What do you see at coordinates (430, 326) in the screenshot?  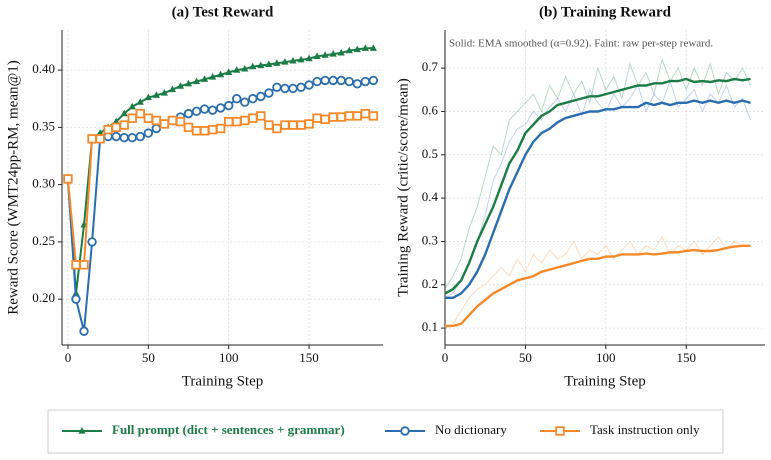 I see `y-tick-label: 0.1` at bounding box center [430, 326].